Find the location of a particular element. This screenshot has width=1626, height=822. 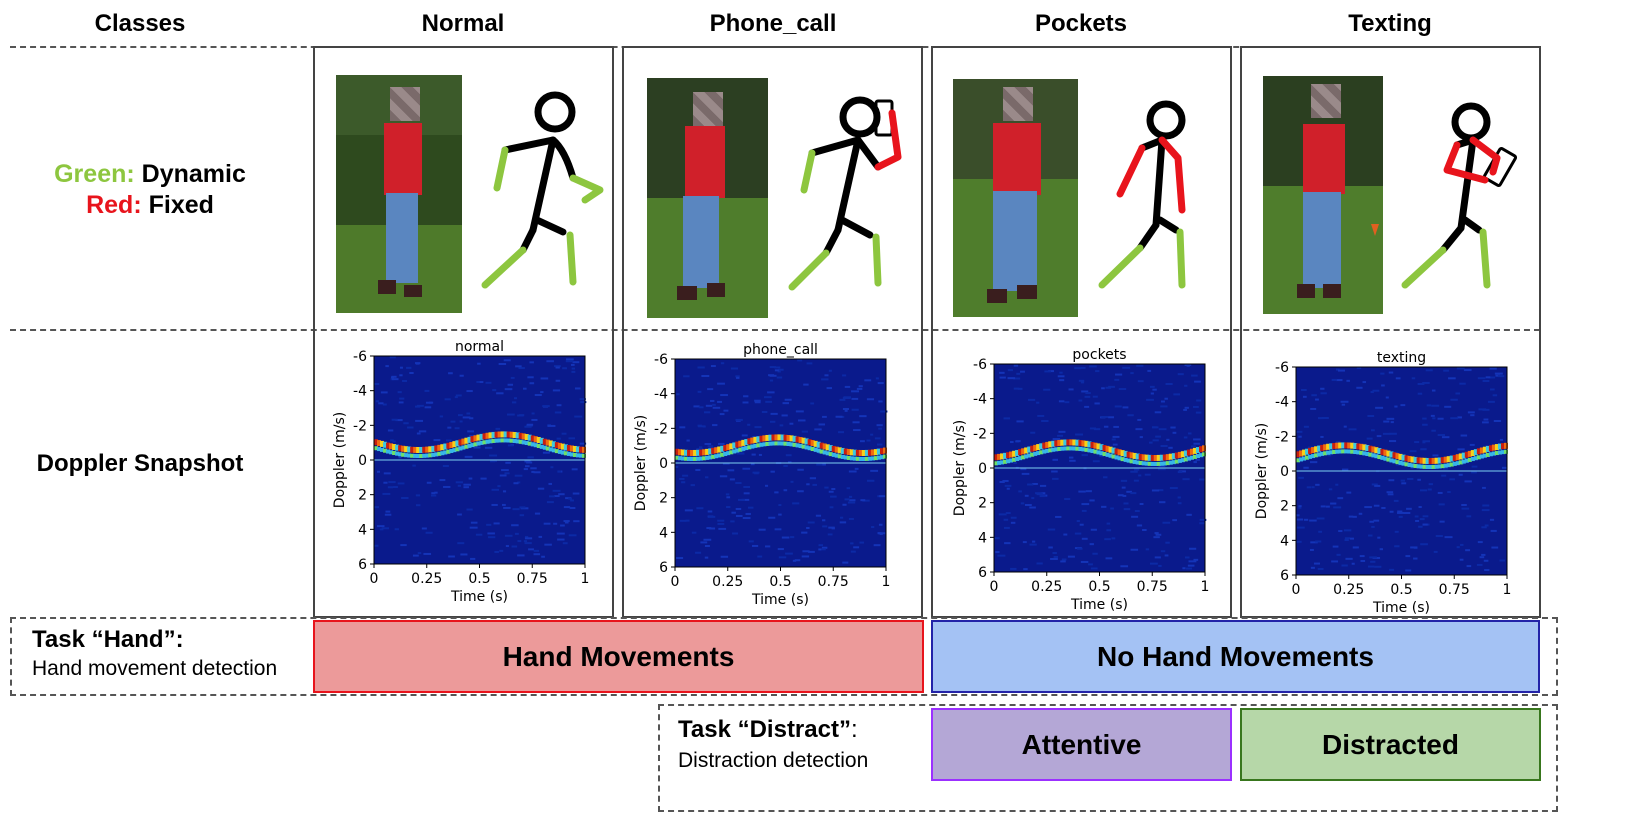

header-texting: Texting is located at coordinates (1390, 23).